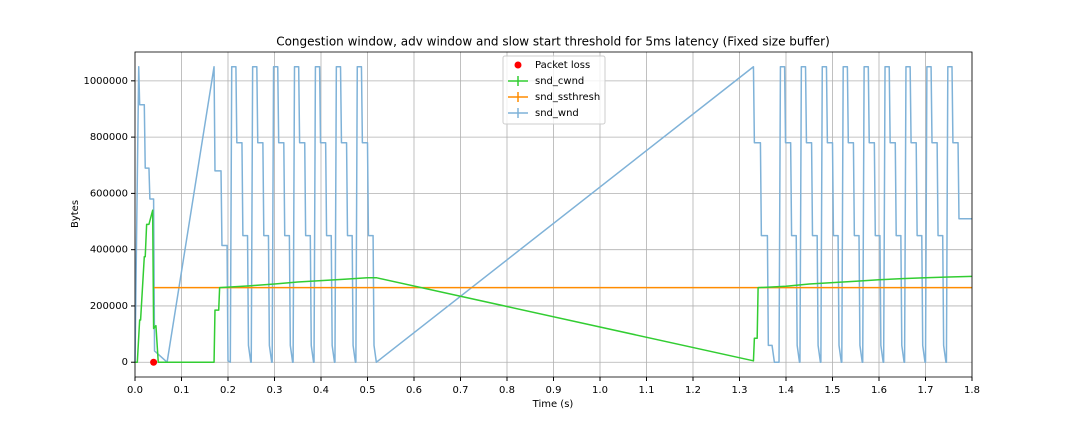 This screenshot has width=1080, height=432. What do you see at coordinates (553, 404) in the screenshot?
I see `x-axis-label: Time (s)` at bounding box center [553, 404].